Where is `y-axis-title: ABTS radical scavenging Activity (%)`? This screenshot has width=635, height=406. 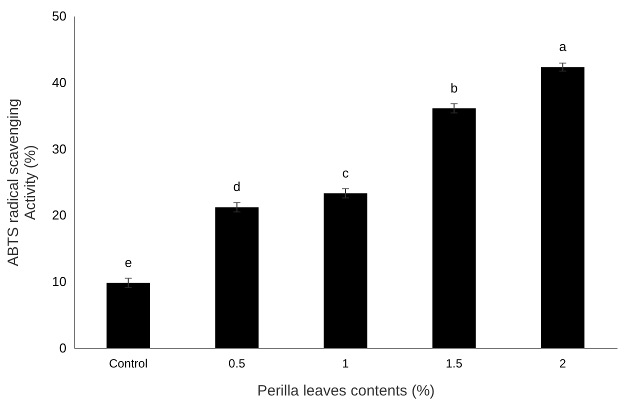 y-axis-title: ABTS radical scavenging Activity (%) is located at coordinates (22, 182).